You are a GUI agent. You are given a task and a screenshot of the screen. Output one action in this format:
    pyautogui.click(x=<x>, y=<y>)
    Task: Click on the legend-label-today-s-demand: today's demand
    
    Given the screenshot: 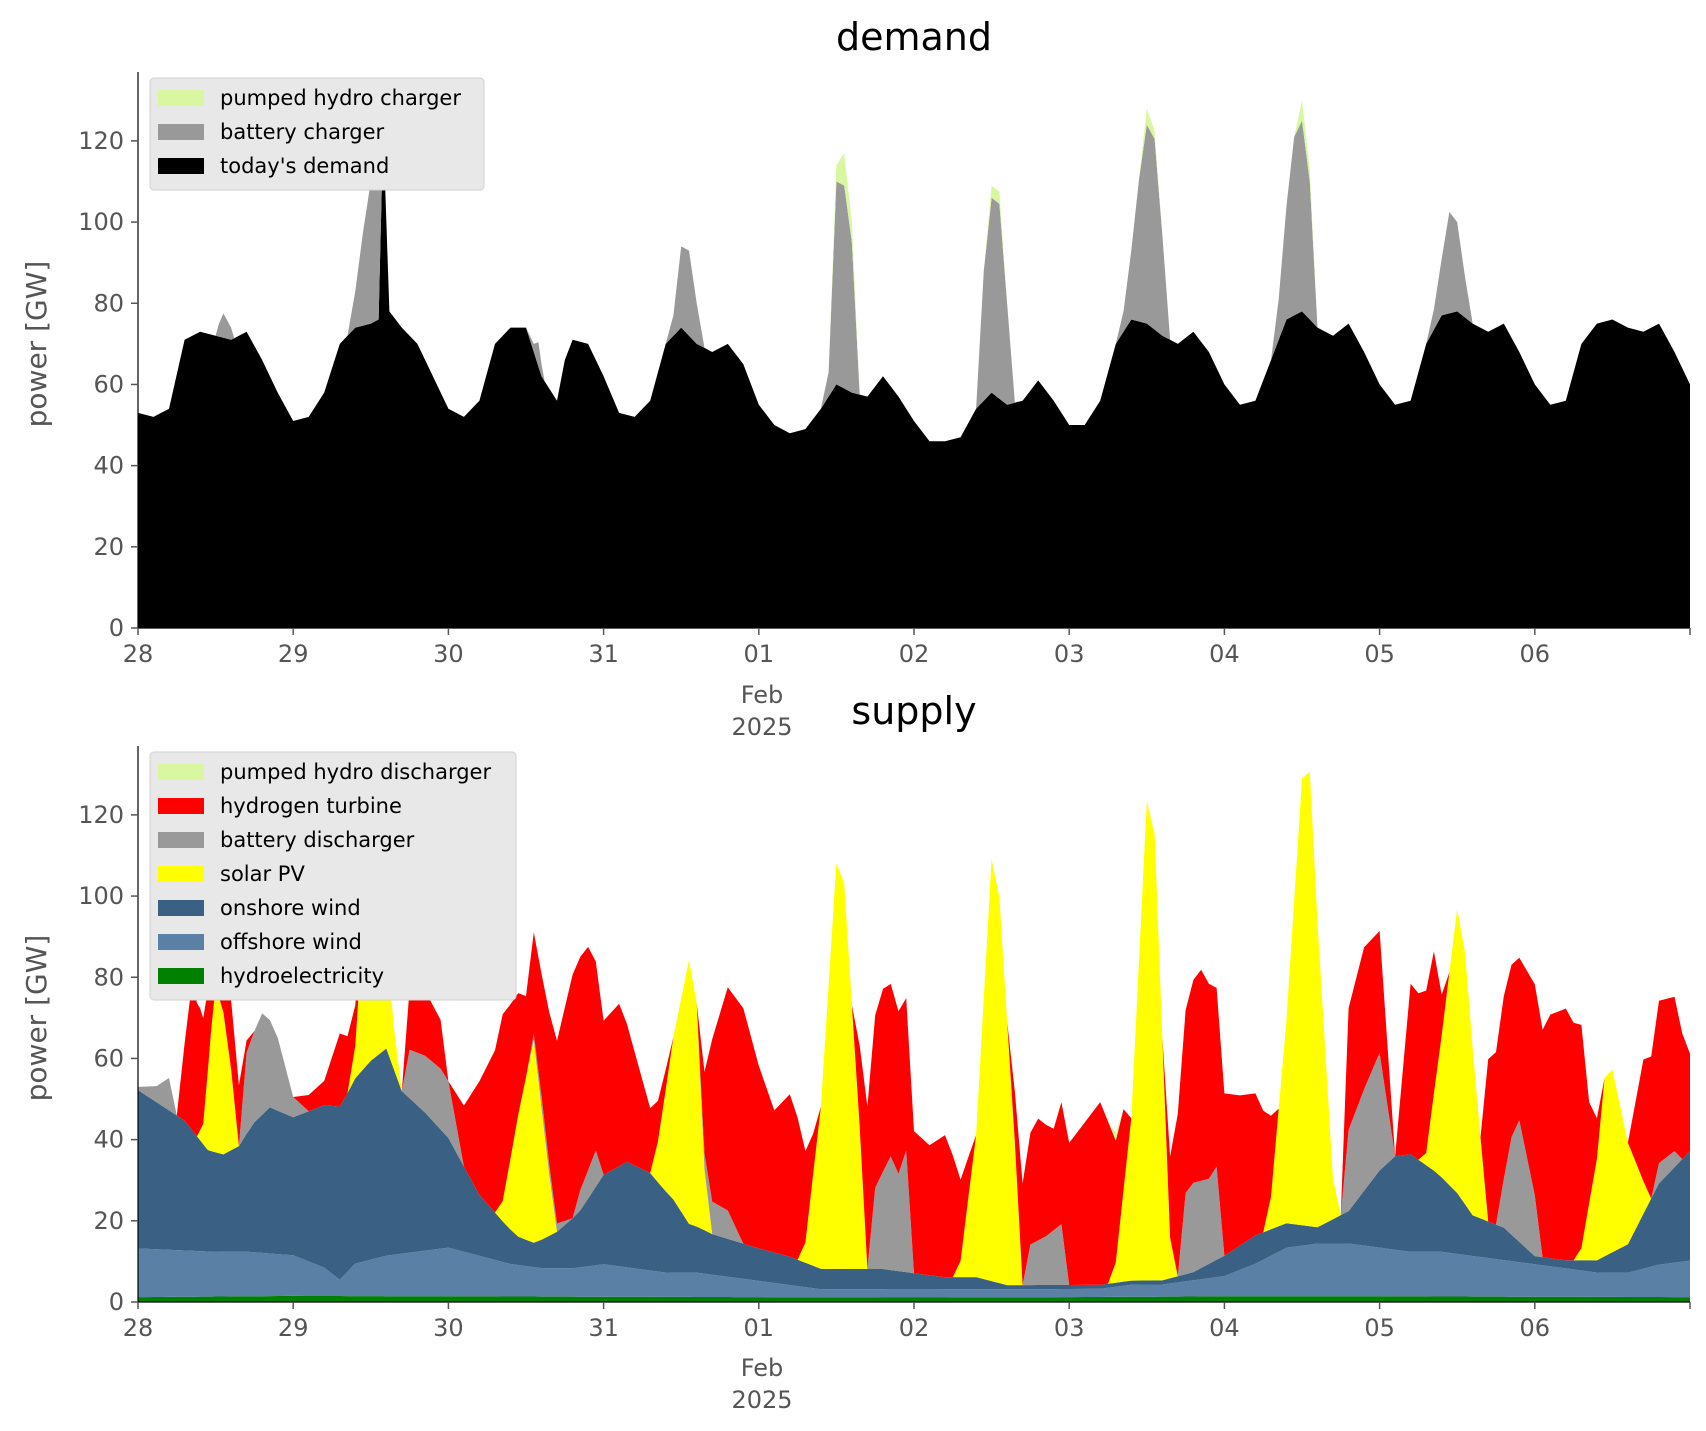 What is the action you would take?
    pyautogui.click(x=304, y=166)
    